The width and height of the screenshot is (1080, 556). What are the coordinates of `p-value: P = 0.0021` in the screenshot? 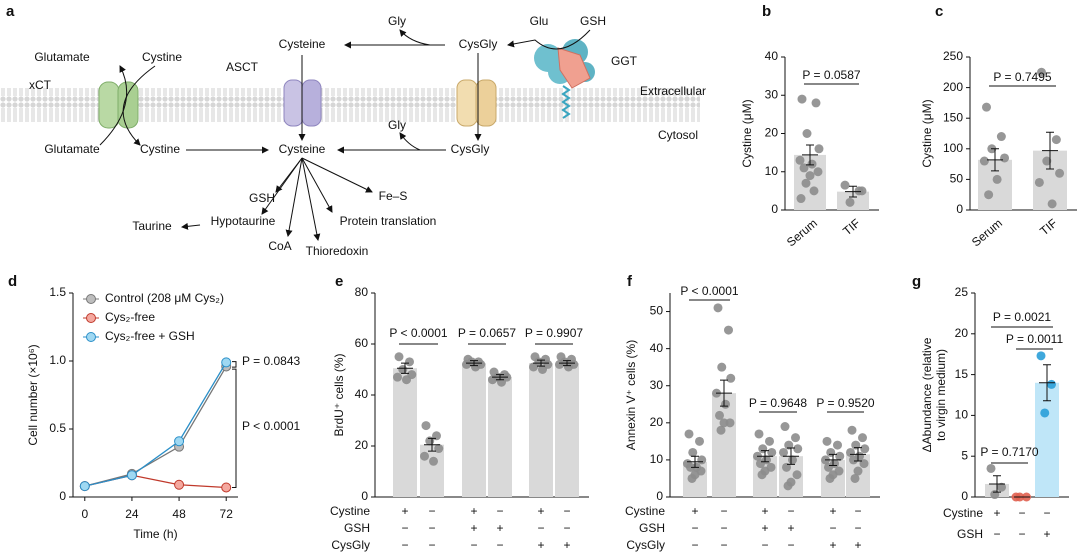 It's located at (1022, 317).